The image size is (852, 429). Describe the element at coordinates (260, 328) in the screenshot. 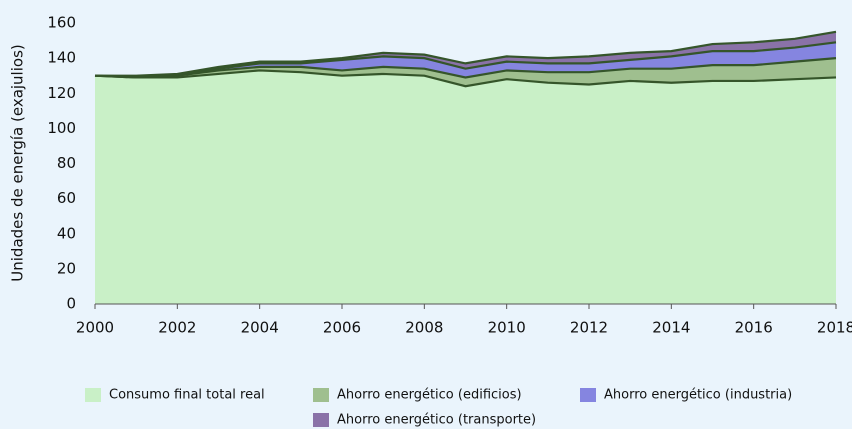

I see `x-tick-label: 2004` at that location.